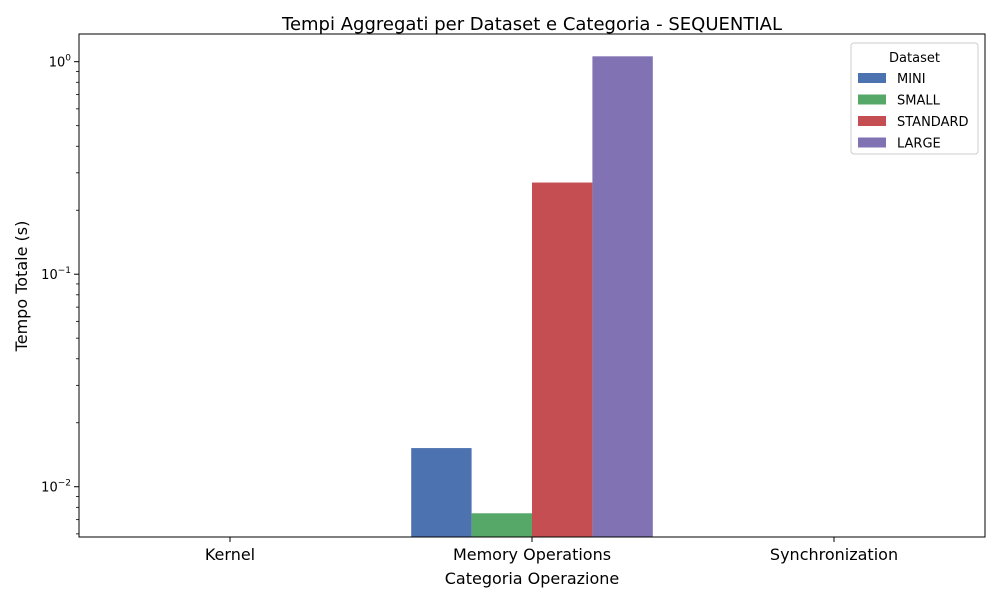 The height and width of the screenshot is (600, 1000). Describe the element at coordinates (622, 296) in the screenshot. I see `bar-large-memory-operations` at that location.